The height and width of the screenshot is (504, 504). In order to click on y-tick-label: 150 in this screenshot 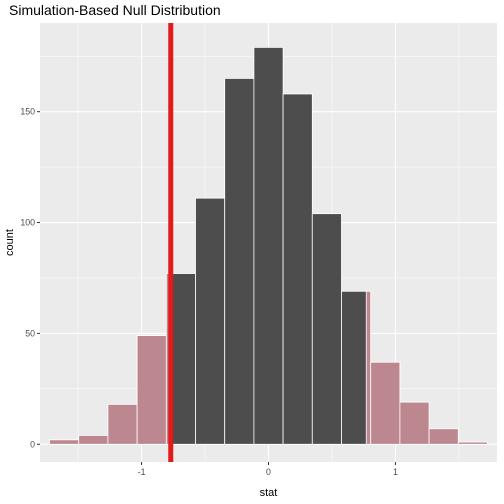, I will do `click(27, 112)`.